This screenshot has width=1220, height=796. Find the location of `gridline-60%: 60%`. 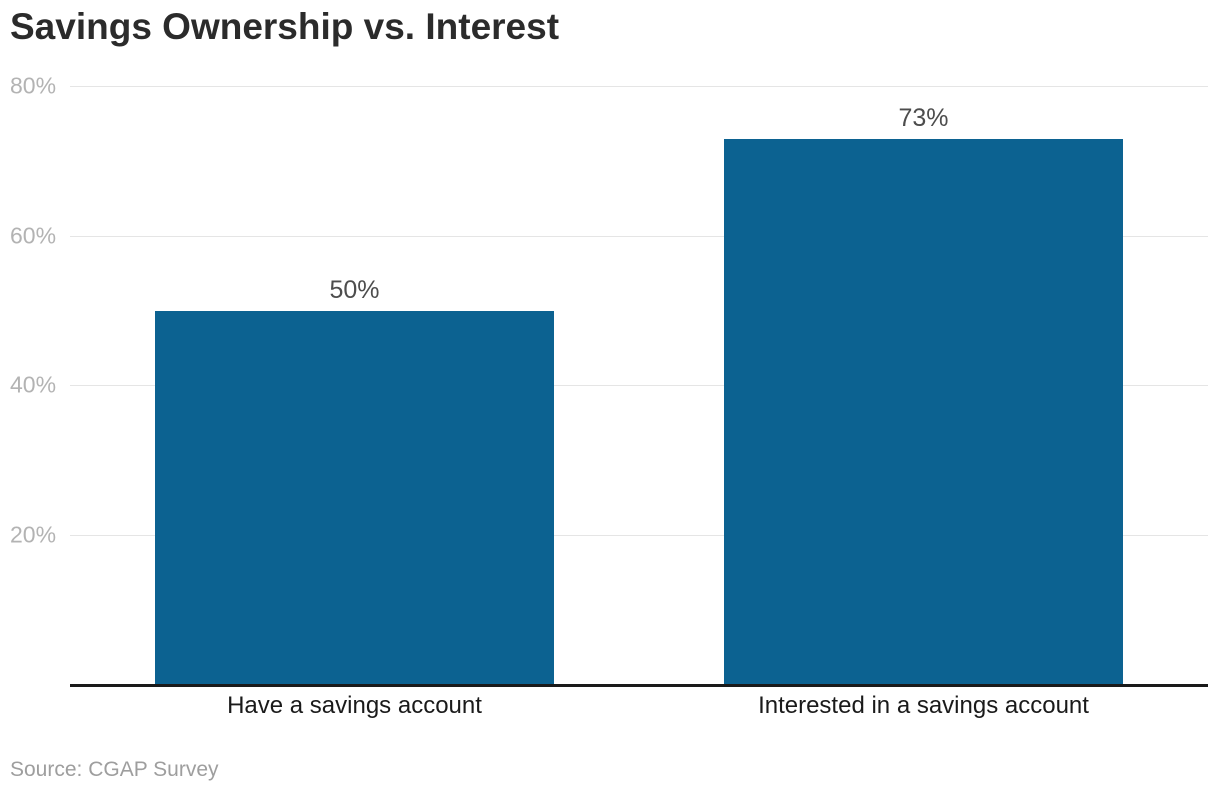

gridline-60%: 60% is located at coordinates (609, 235).